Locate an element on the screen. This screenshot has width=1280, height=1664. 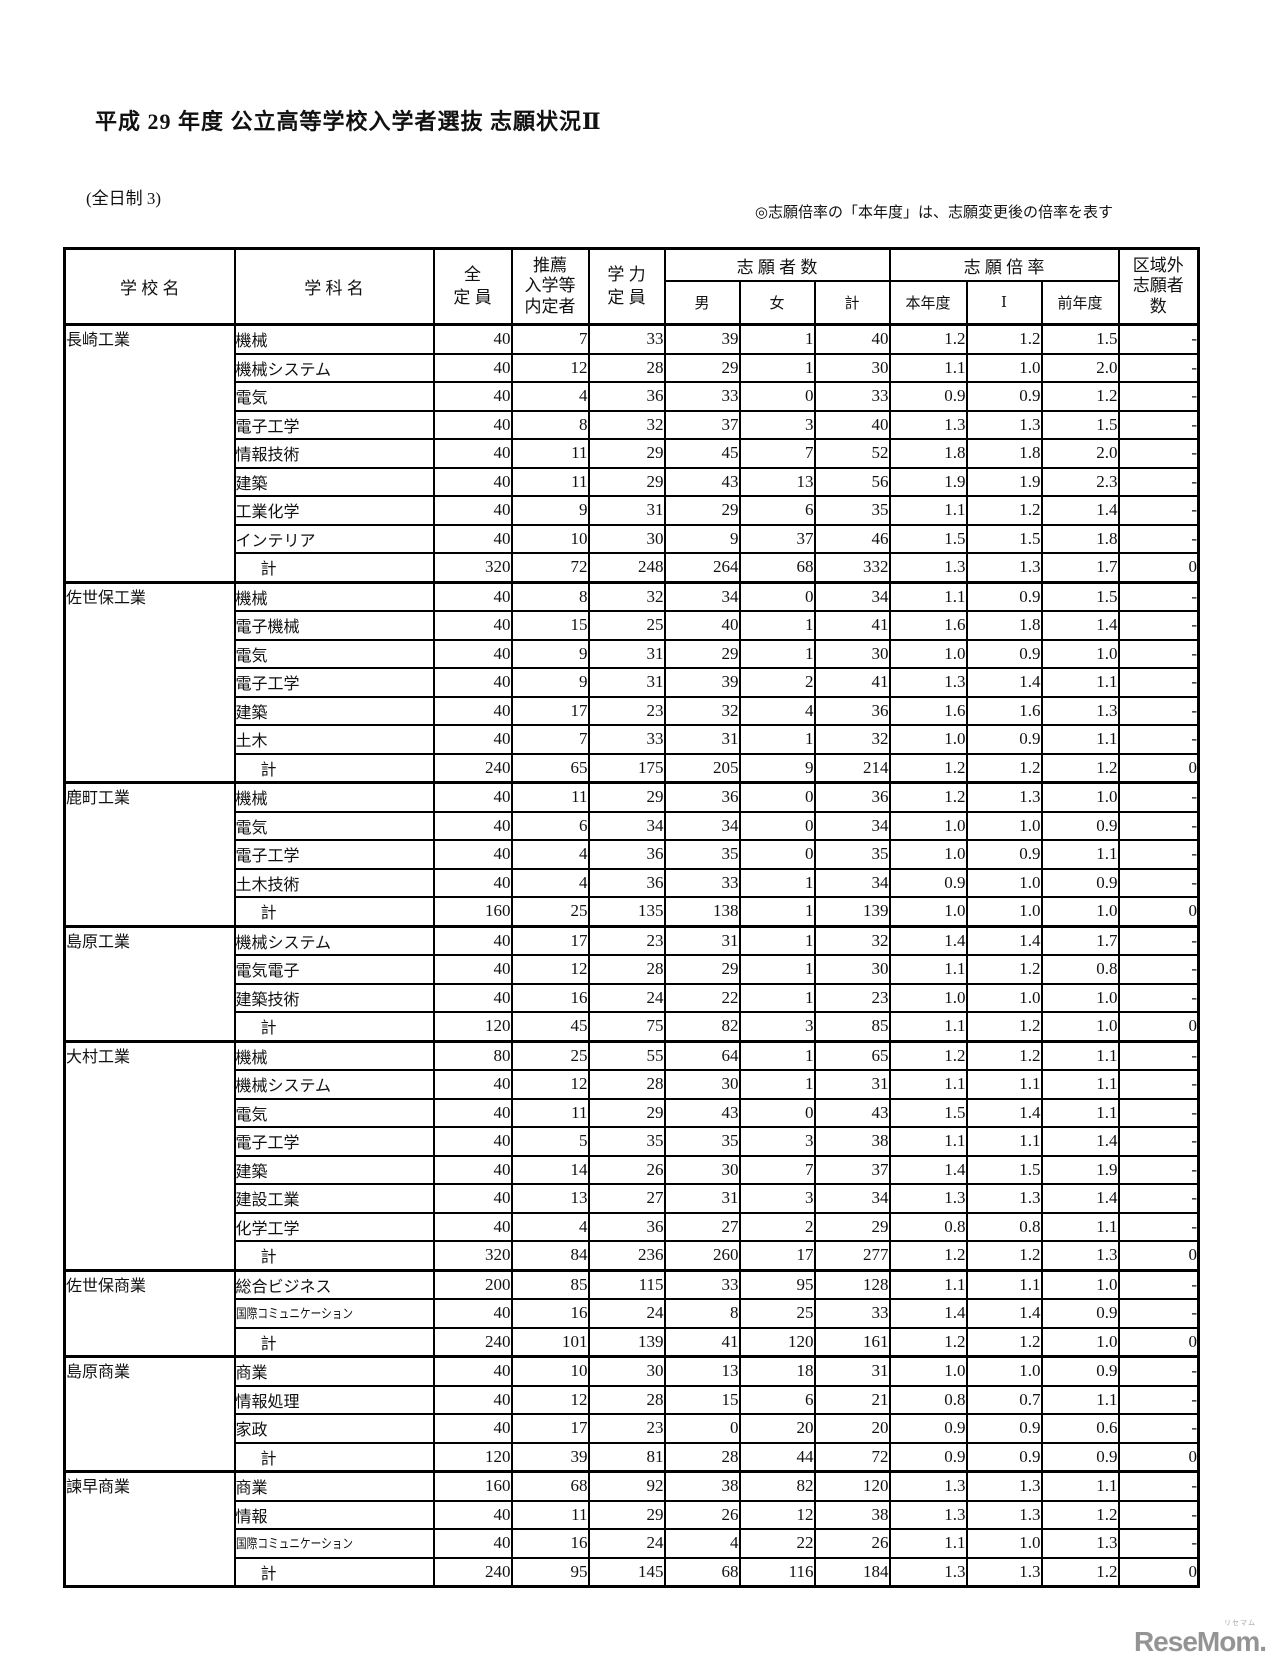
ratio-previous-cell: 1.7 is located at coordinates (1080, 567).